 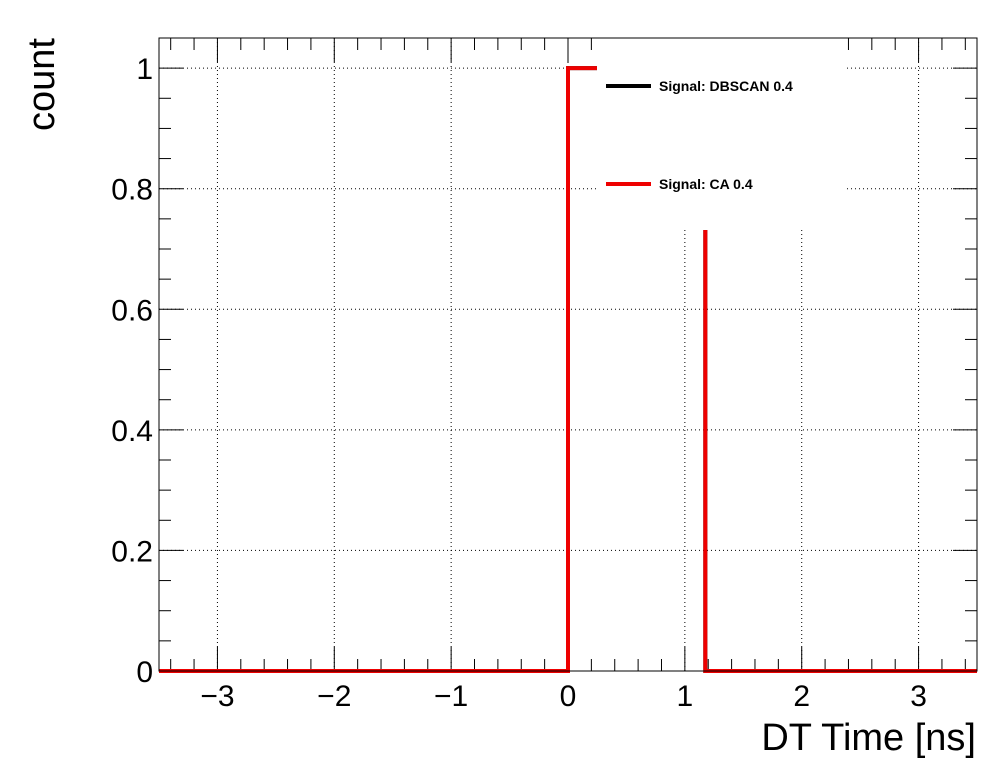 What do you see at coordinates (868, 738) in the screenshot?
I see `x-axis-label: DT Time [ns]` at bounding box center [868, 738].